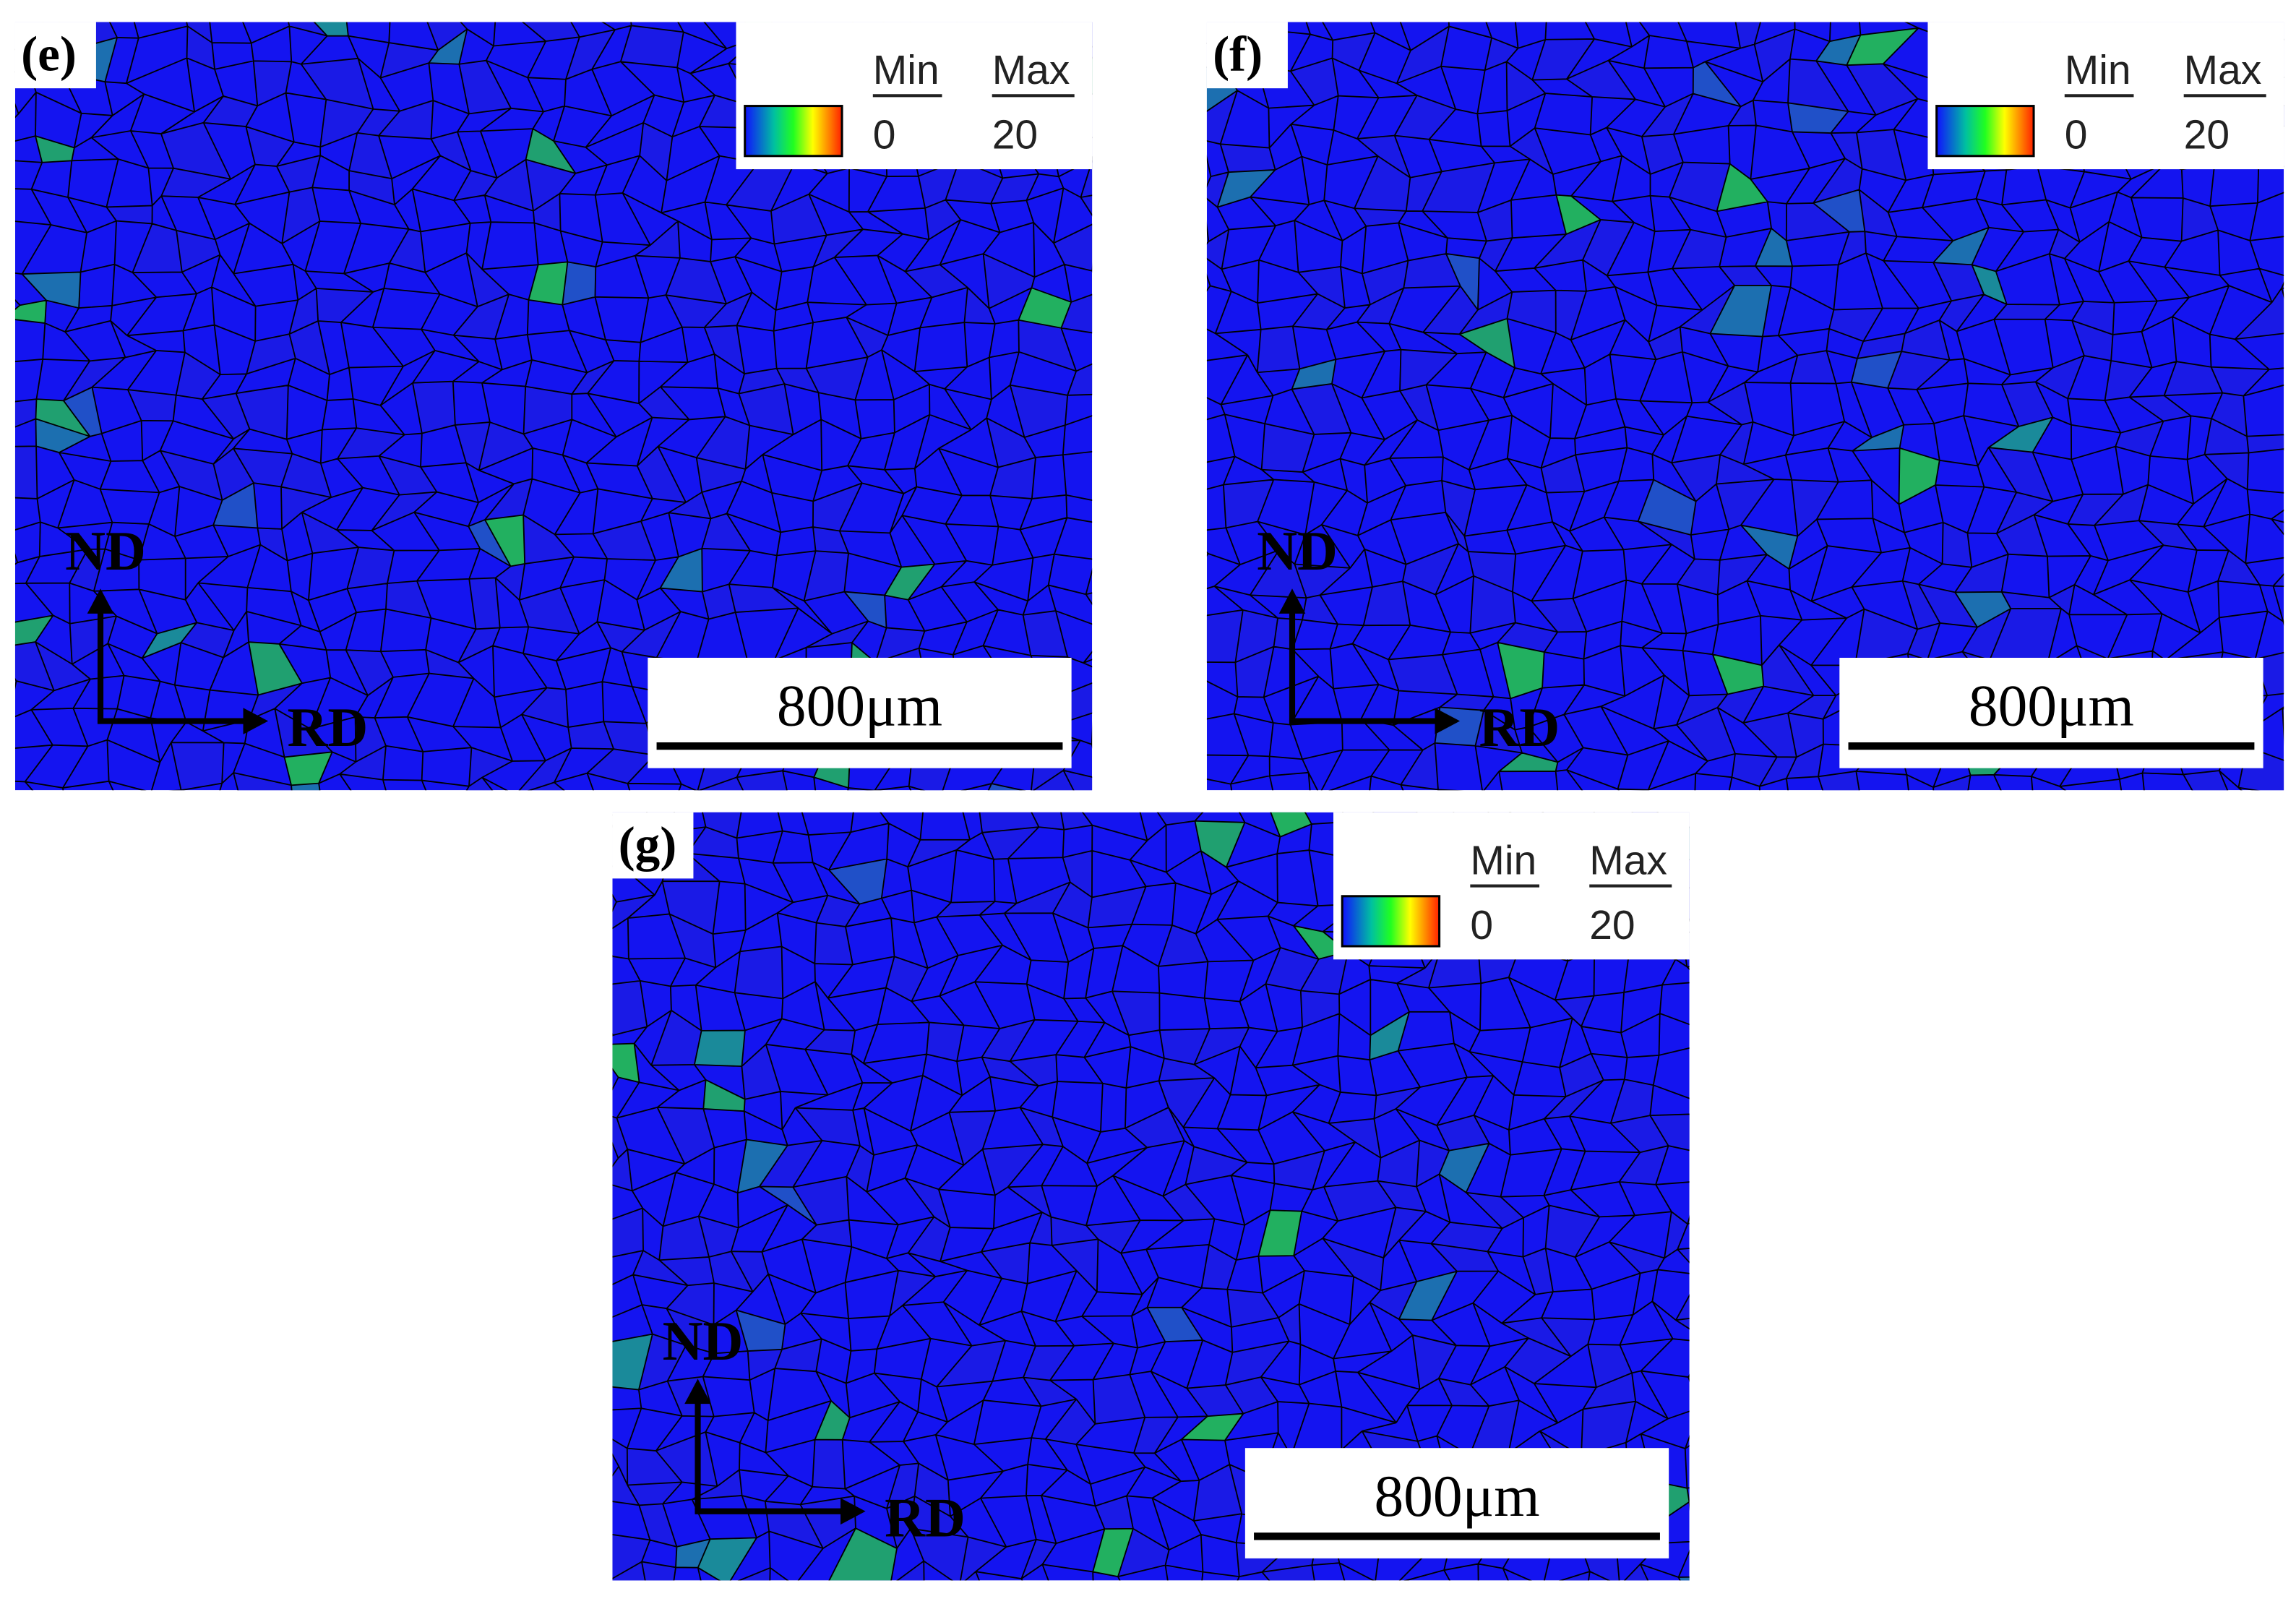 Image resolution: width=2296 pixels, height=1604 pixels. I want to click on label-box, so click(653, 845).